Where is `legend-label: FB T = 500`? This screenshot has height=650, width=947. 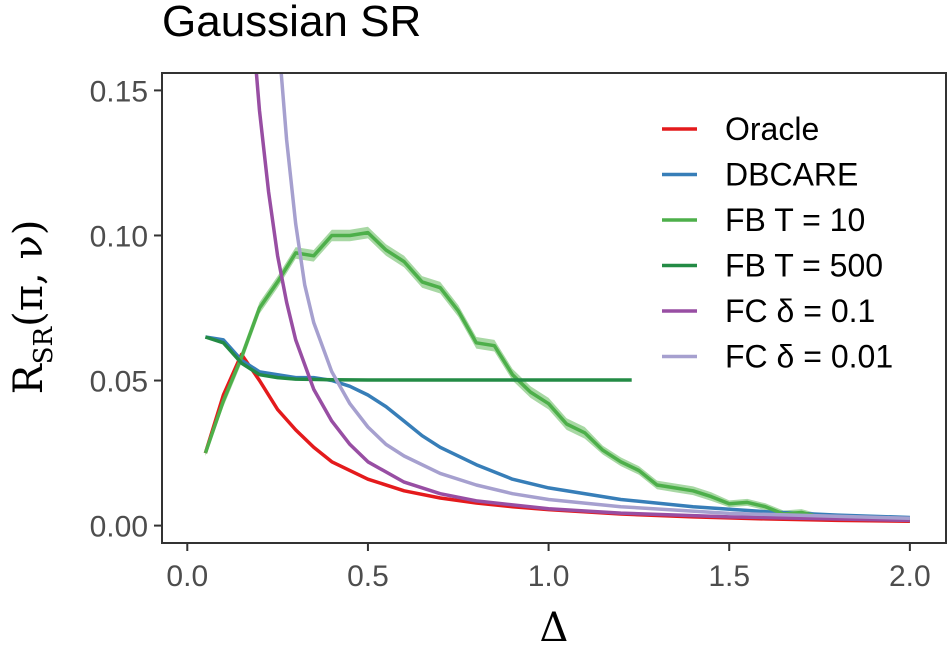
legend-label: FB T = 500 is located at coordinates (804, 266).